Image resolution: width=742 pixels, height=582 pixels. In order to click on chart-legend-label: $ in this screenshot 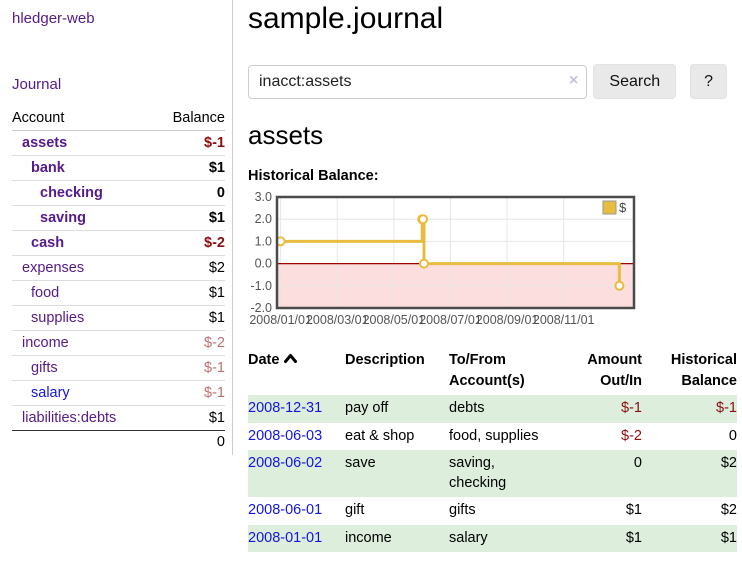, I will do `click(623, 207)`.